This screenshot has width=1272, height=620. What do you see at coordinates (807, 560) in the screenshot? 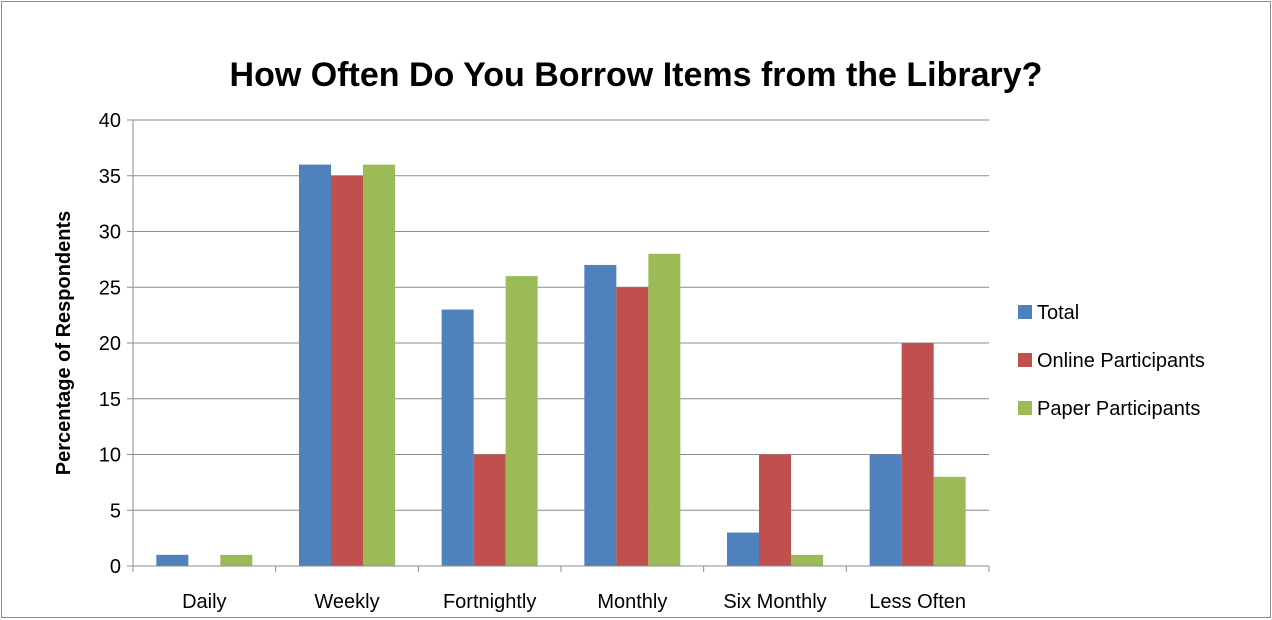
I see `bar-six-monthly-paper-participants` at bounding box center [807, 560].